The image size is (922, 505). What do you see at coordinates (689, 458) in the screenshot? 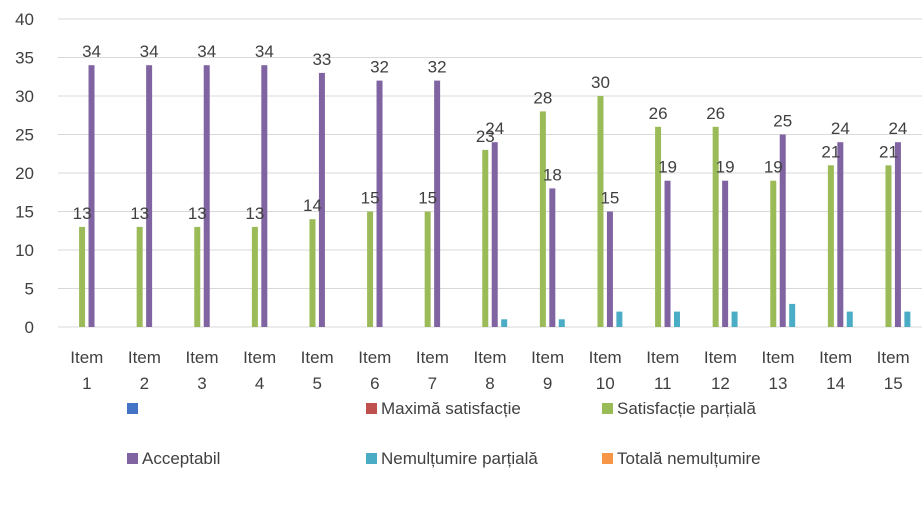
I see `legend-label: Totală nemulțumire` at bounding box center [689, 458].